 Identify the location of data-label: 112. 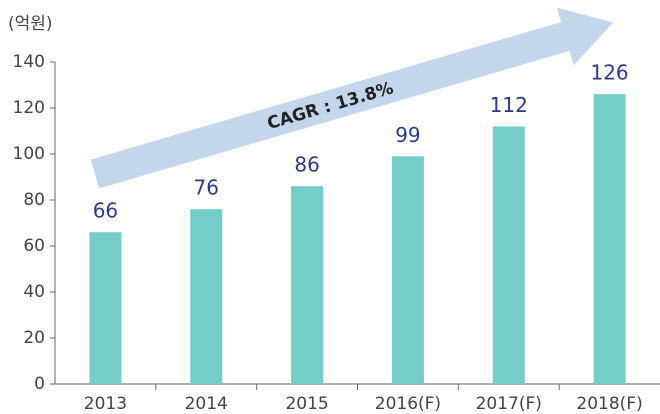
(509, 105).